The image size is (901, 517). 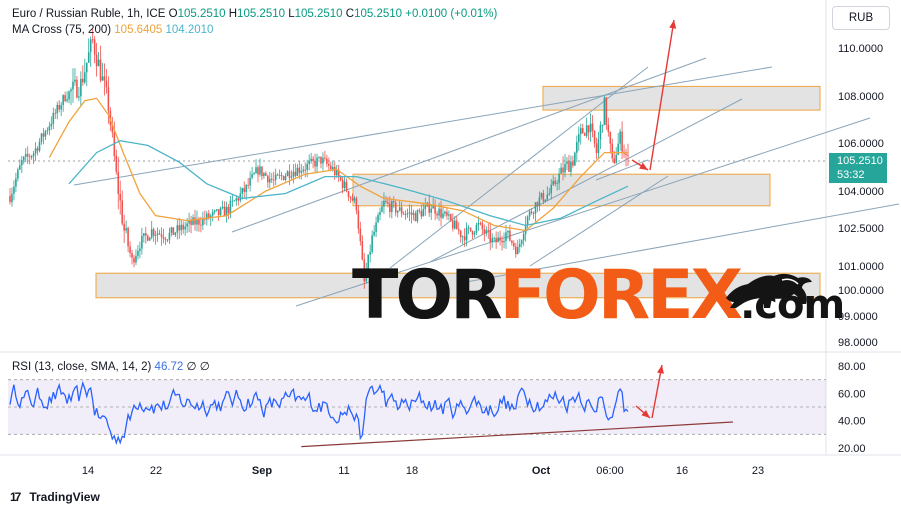 I want to click on ma-legend: MA Cross (75, 200) 105.6405 104.2010, so click(x=112, y=30).